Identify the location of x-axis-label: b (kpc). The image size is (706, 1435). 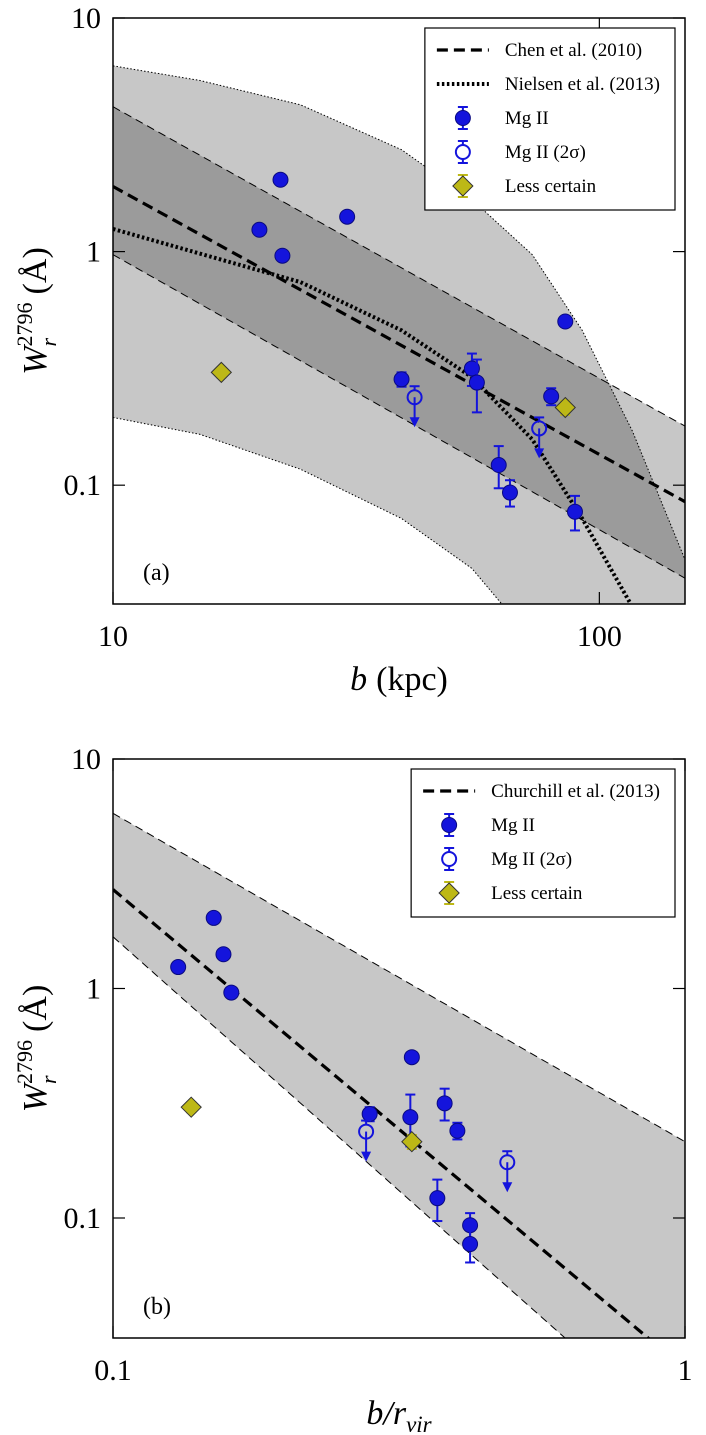
(399, 679).